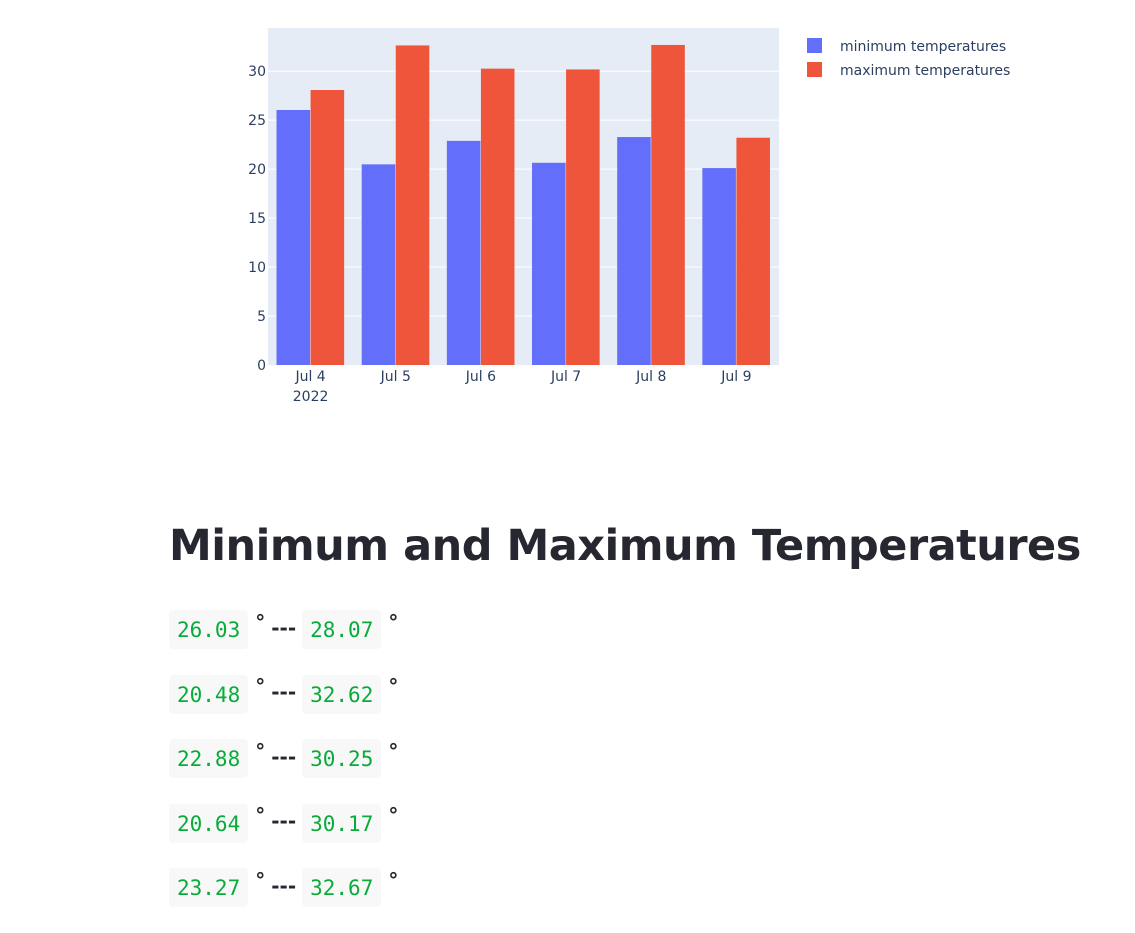 The height and width of the screenshot is (933, 1135). Describe the element at coordinates (257, 121) in the screenshot. I see `y-tick-label: 25` at that location.